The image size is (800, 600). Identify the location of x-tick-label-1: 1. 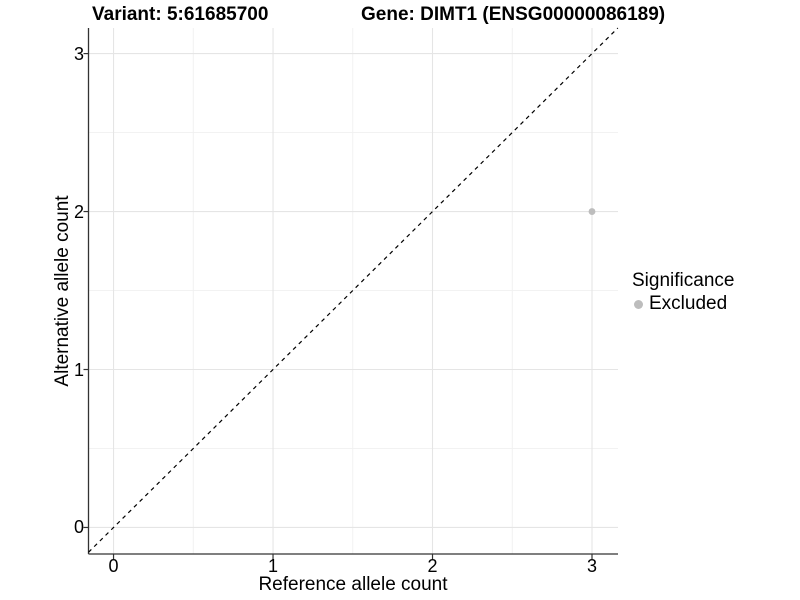
(273, 566).